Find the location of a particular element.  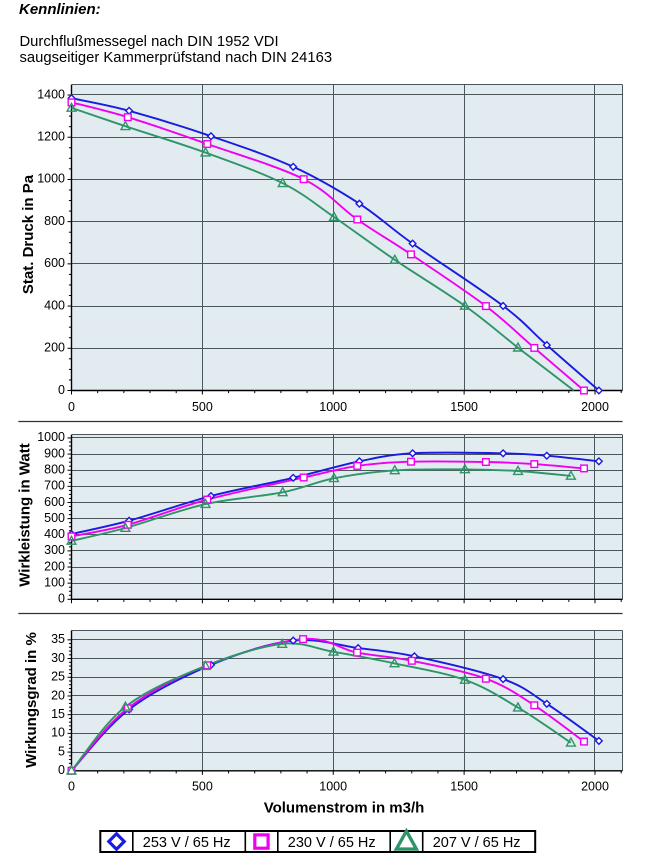

svg-text: 5 is located at coordinates (61, 751).